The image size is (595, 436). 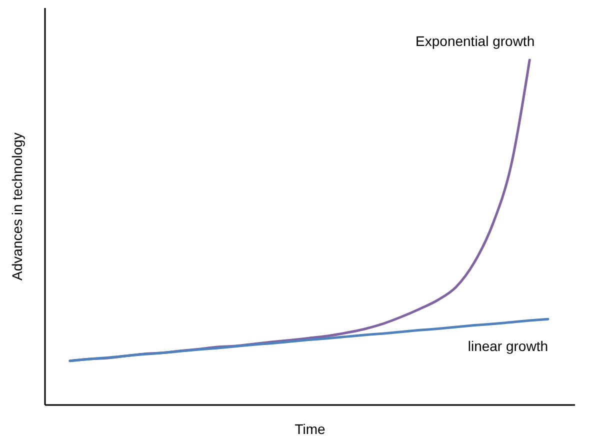 What do you see at coordinates (508, 346) in the screenshot?
I see `series-label: linear growth` at bounding box center [508, 346].